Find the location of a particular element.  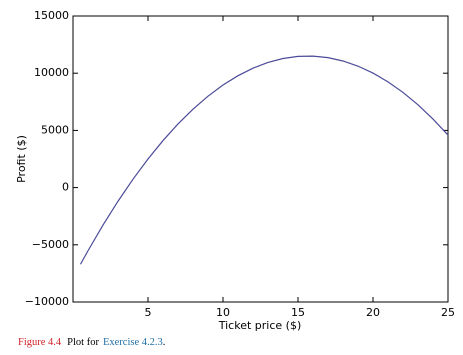

x-axis-label: Ticket price ($) is located at coordinates (260, 325).